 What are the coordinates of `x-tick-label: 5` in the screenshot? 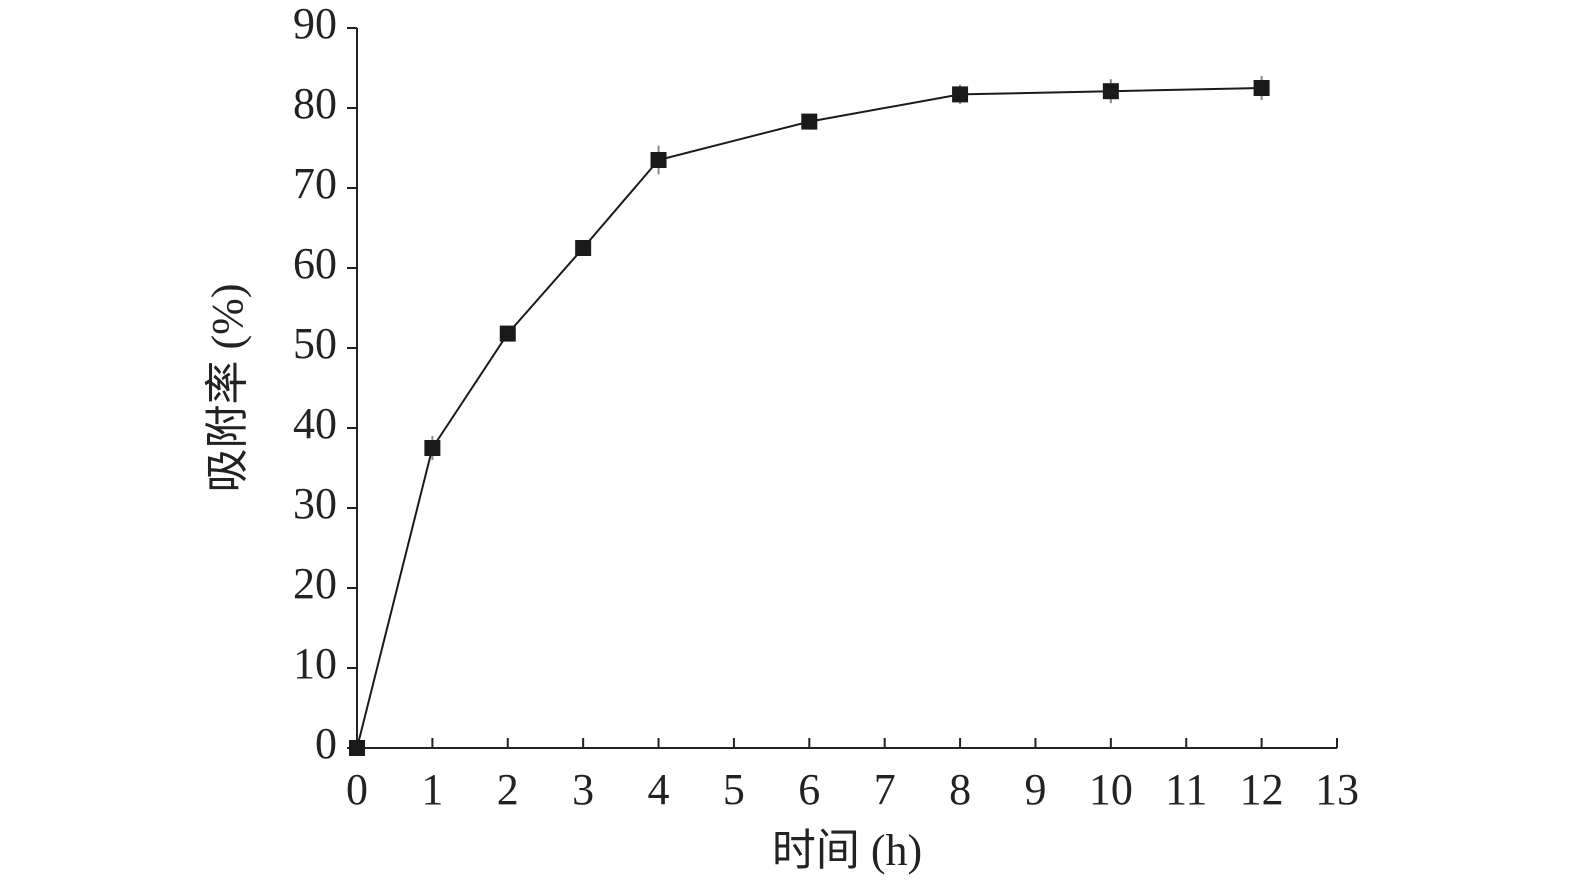 It's located at (734, 789).